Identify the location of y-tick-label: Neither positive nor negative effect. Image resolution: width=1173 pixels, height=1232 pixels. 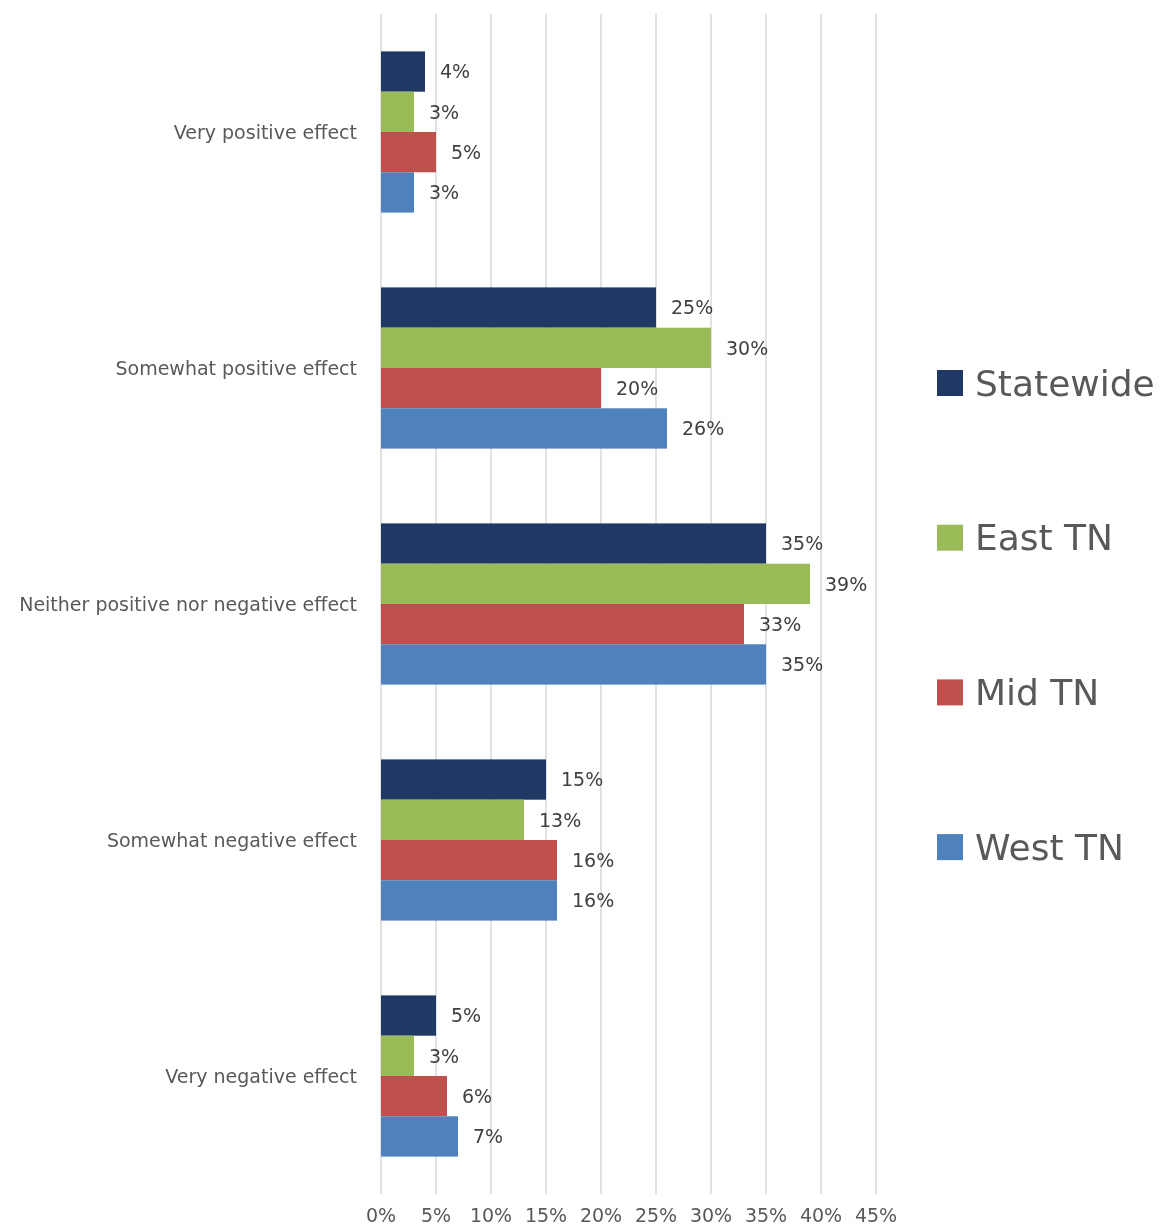
(188, 603).